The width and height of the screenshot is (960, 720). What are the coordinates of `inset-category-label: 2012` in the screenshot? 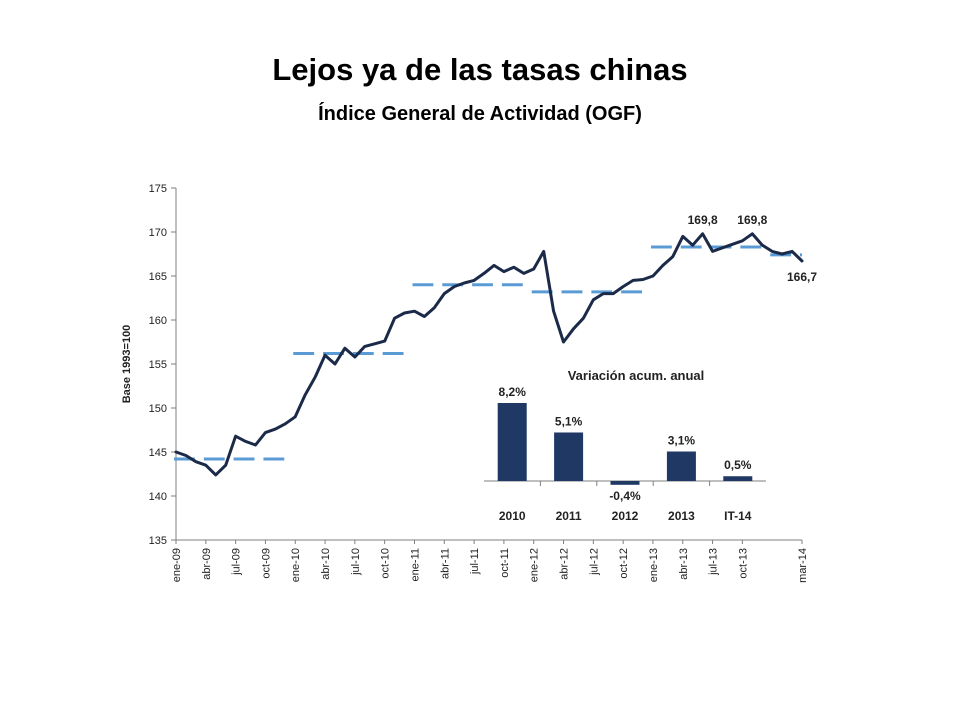 It's located at (625, 516).